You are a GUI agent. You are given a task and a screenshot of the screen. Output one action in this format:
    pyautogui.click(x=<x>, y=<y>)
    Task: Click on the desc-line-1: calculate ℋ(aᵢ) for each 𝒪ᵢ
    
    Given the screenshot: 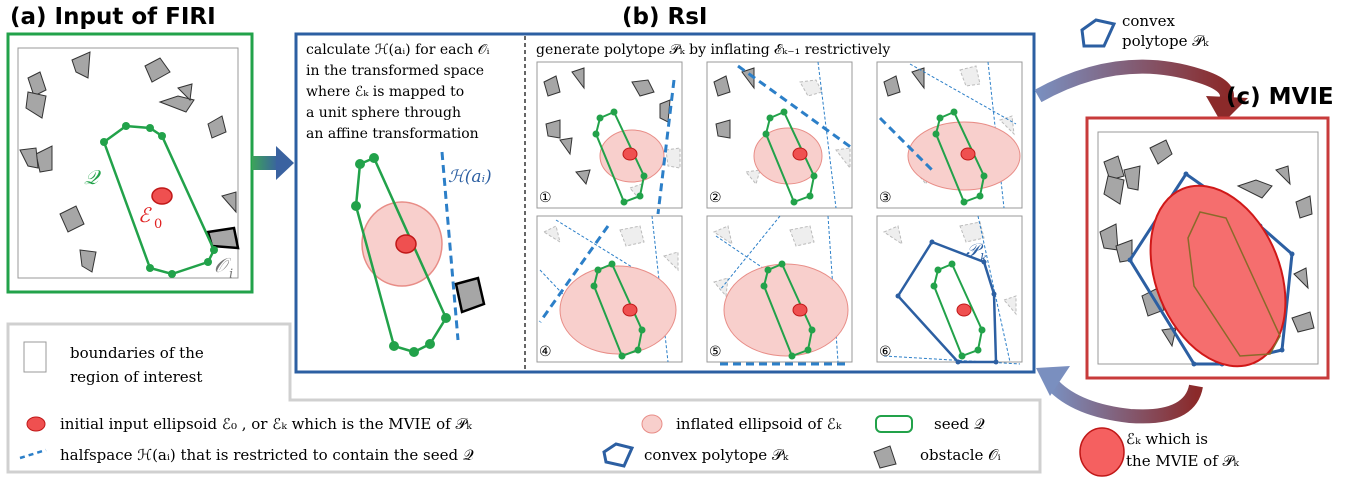 What is the action you would take?
    pyautogui.click(x=398, y=50)
    